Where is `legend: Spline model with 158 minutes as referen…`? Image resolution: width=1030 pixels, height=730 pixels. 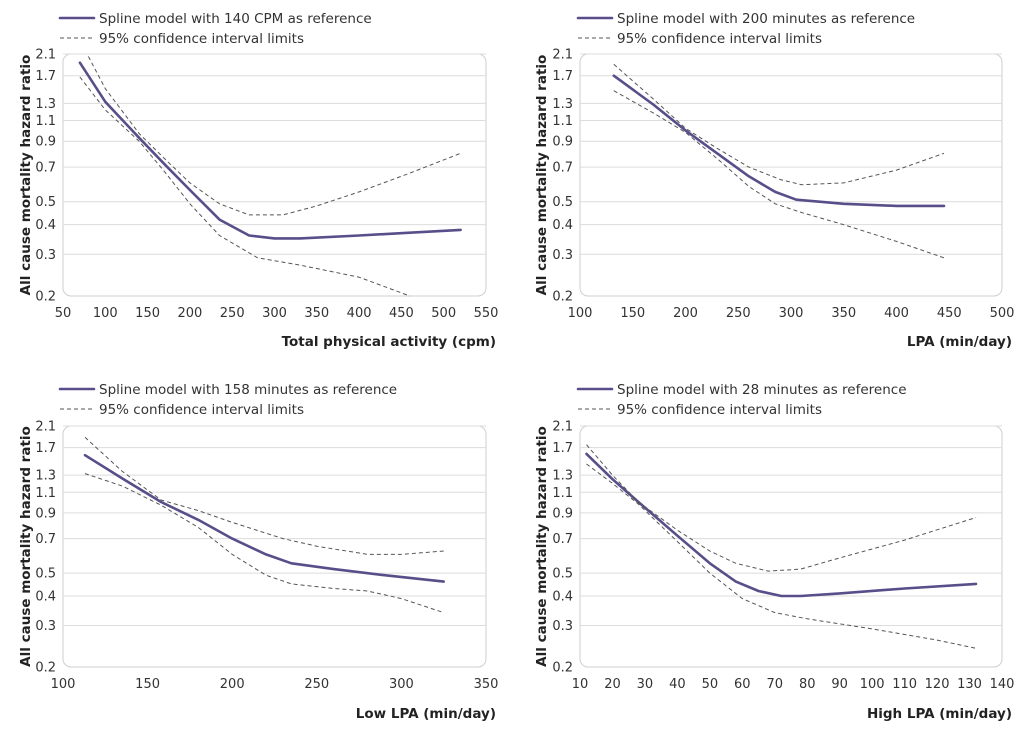
legend: Spline model with 158 minutes as referen… is located at coordinates (227, 400).